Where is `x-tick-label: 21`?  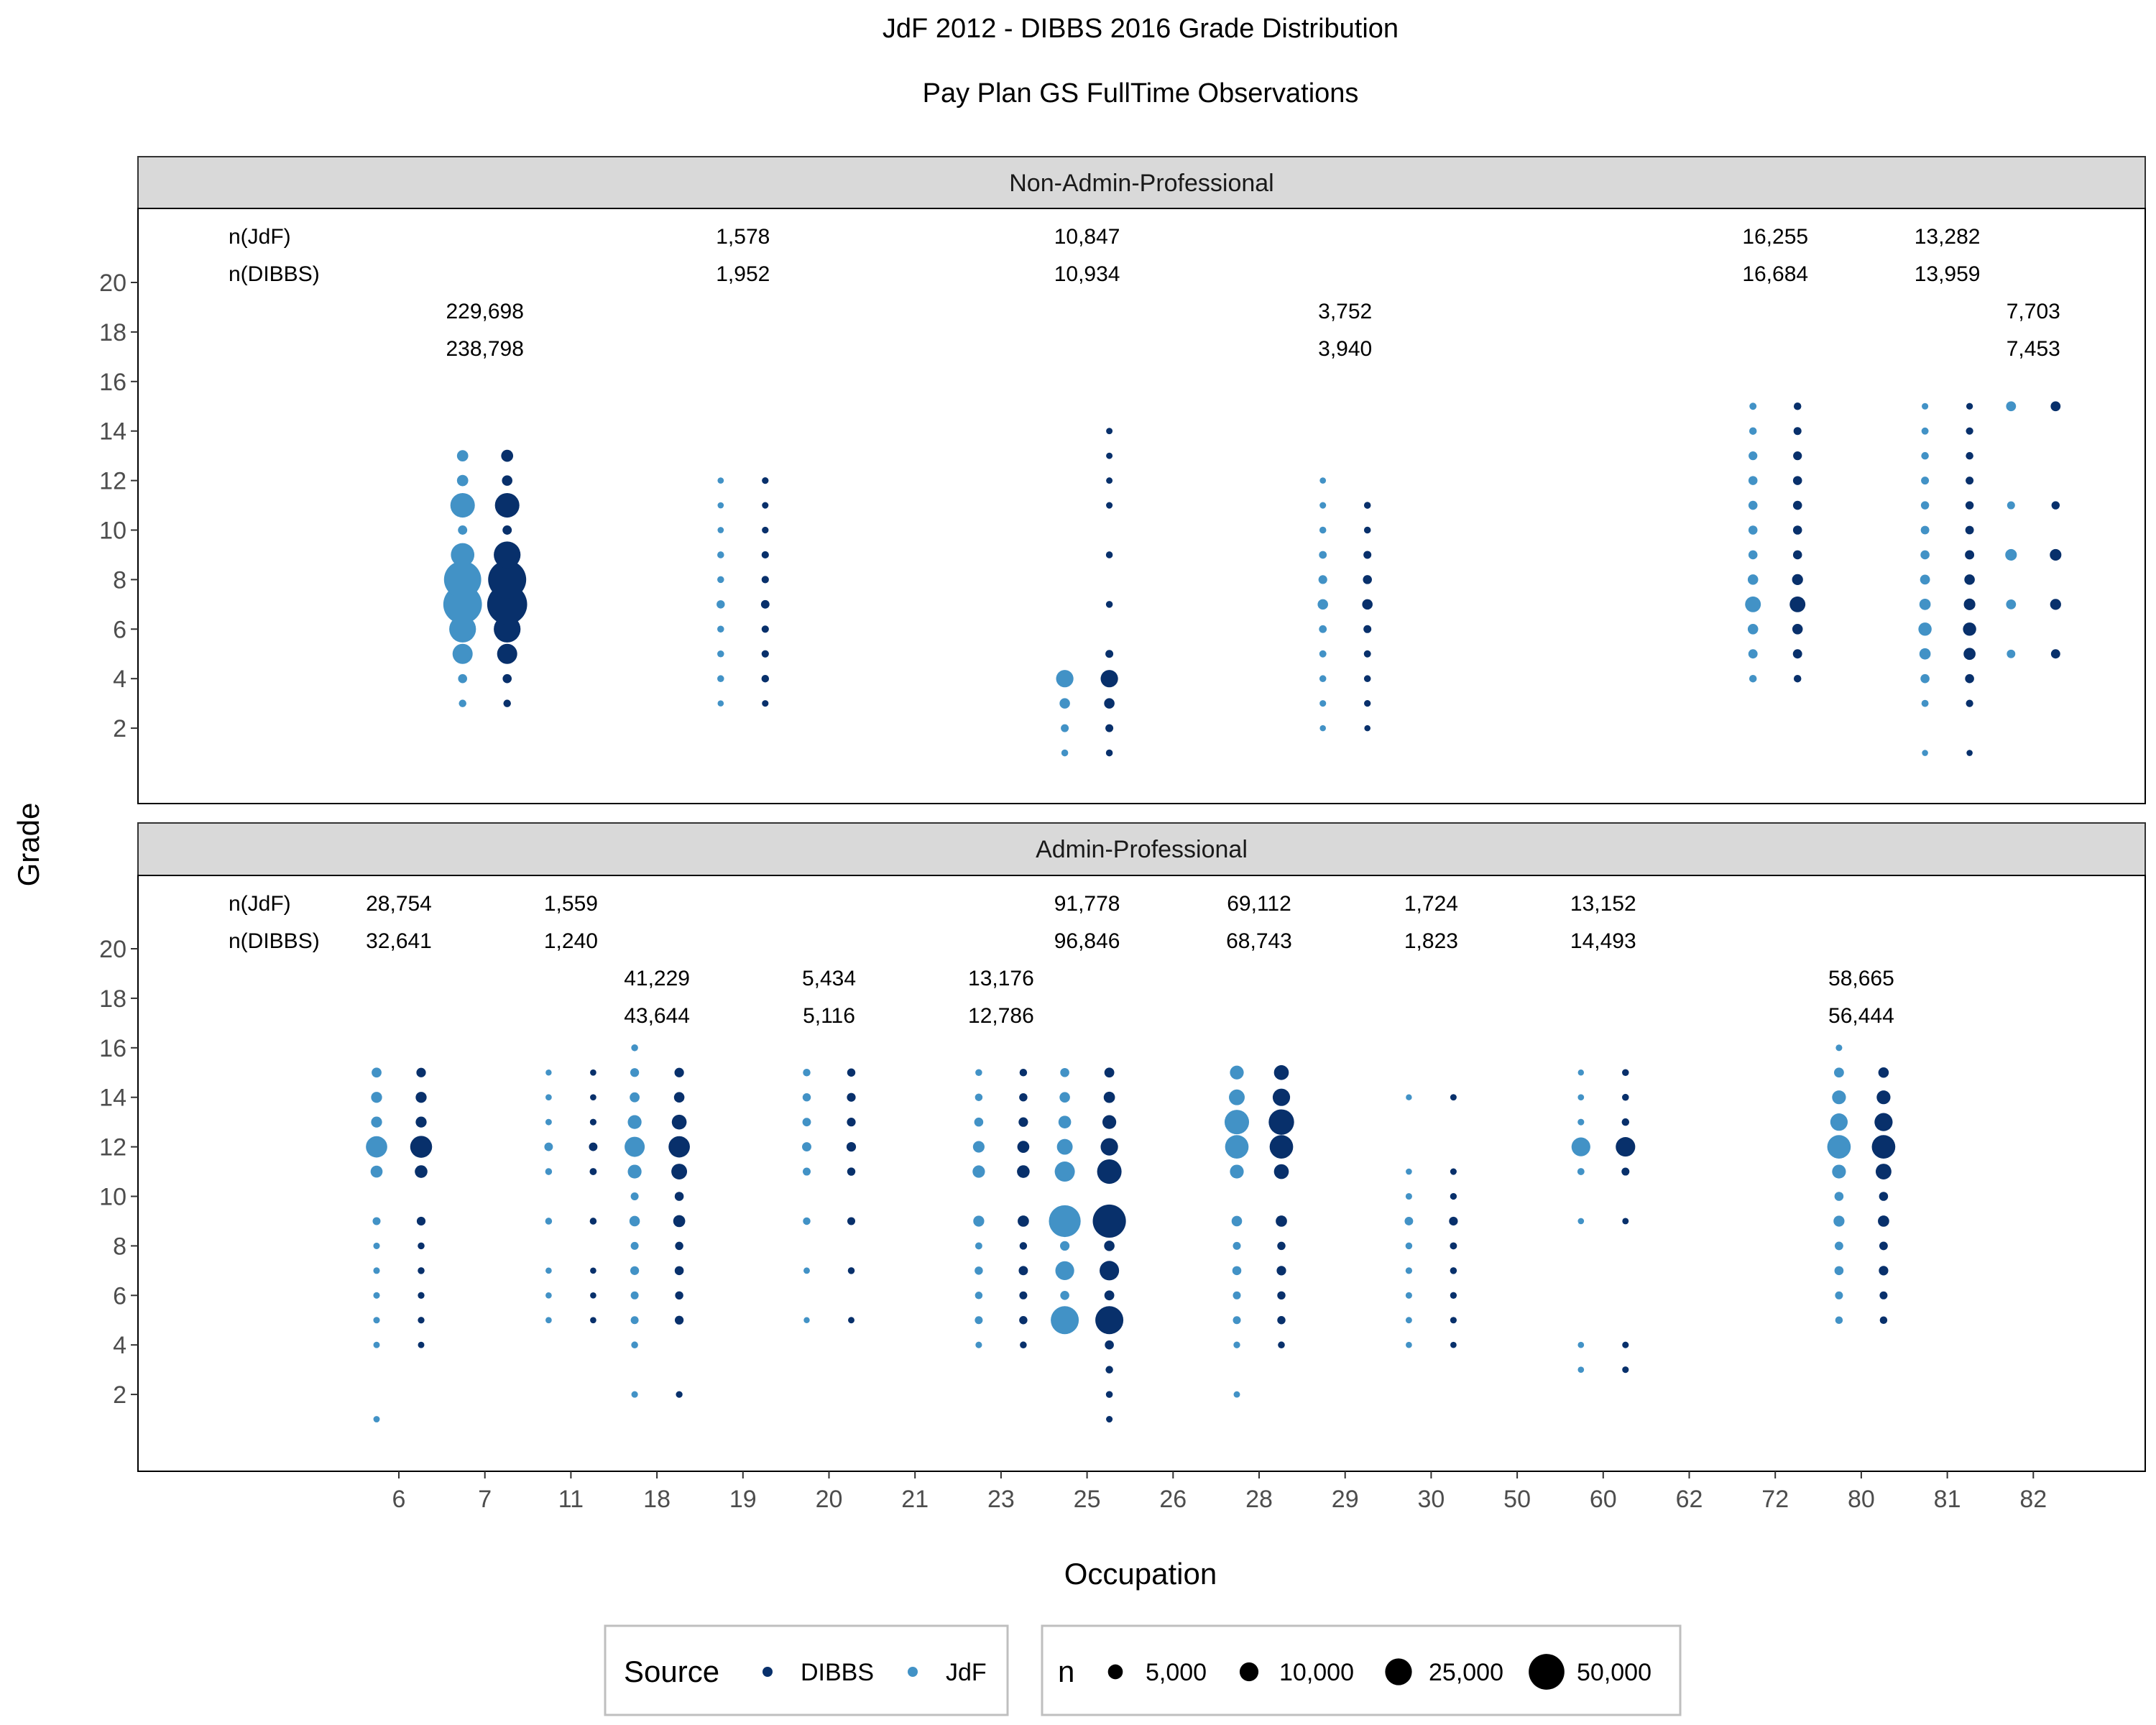 x-tick-label: 21 is located at coordinates (915, 1499).